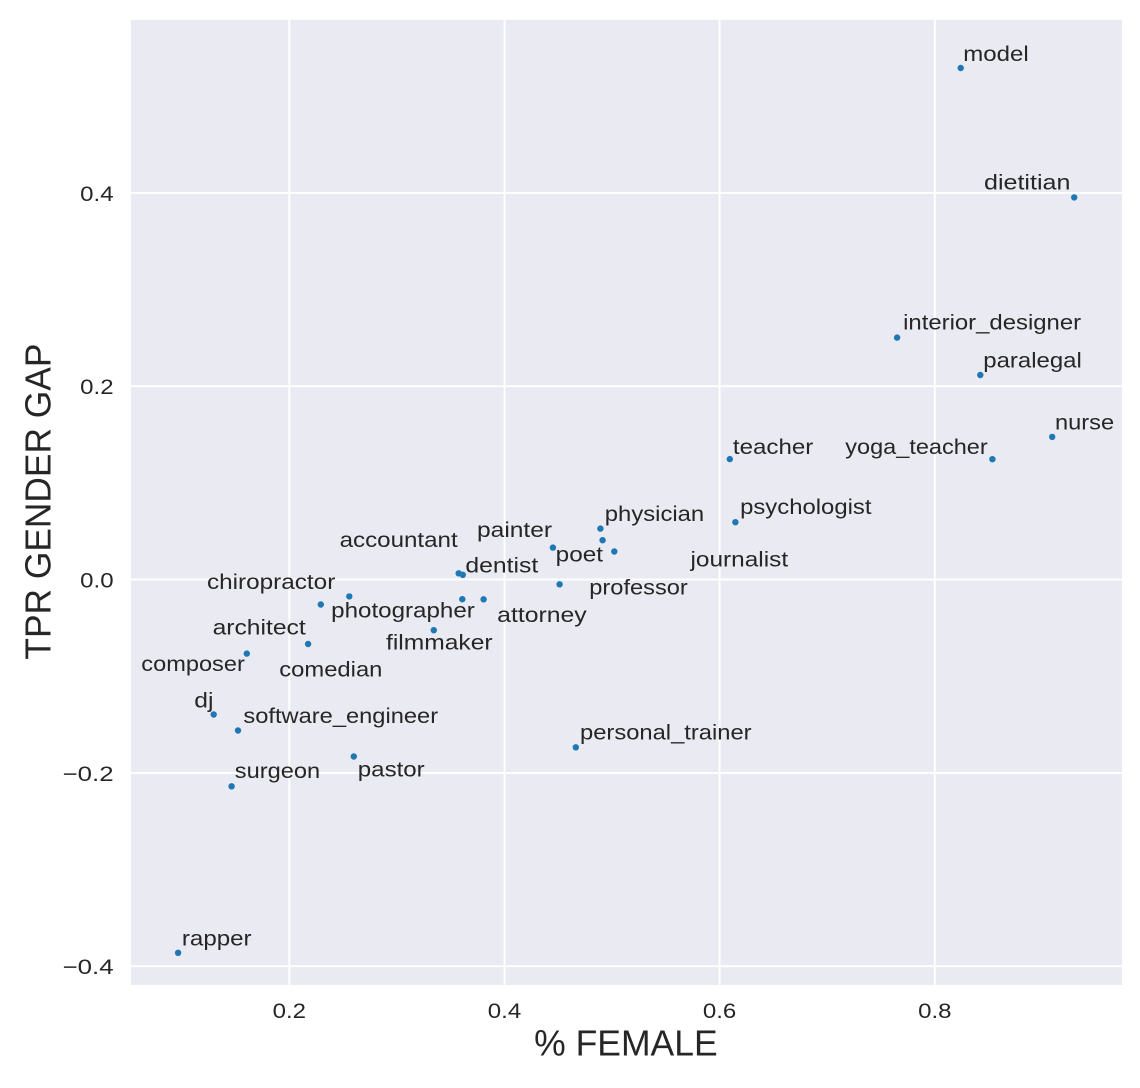 This screenshot has width=1140, height=1088. Describe the element at coordinates (738, 559) in the screenshot. I see `svg-text: journalist` at that location.